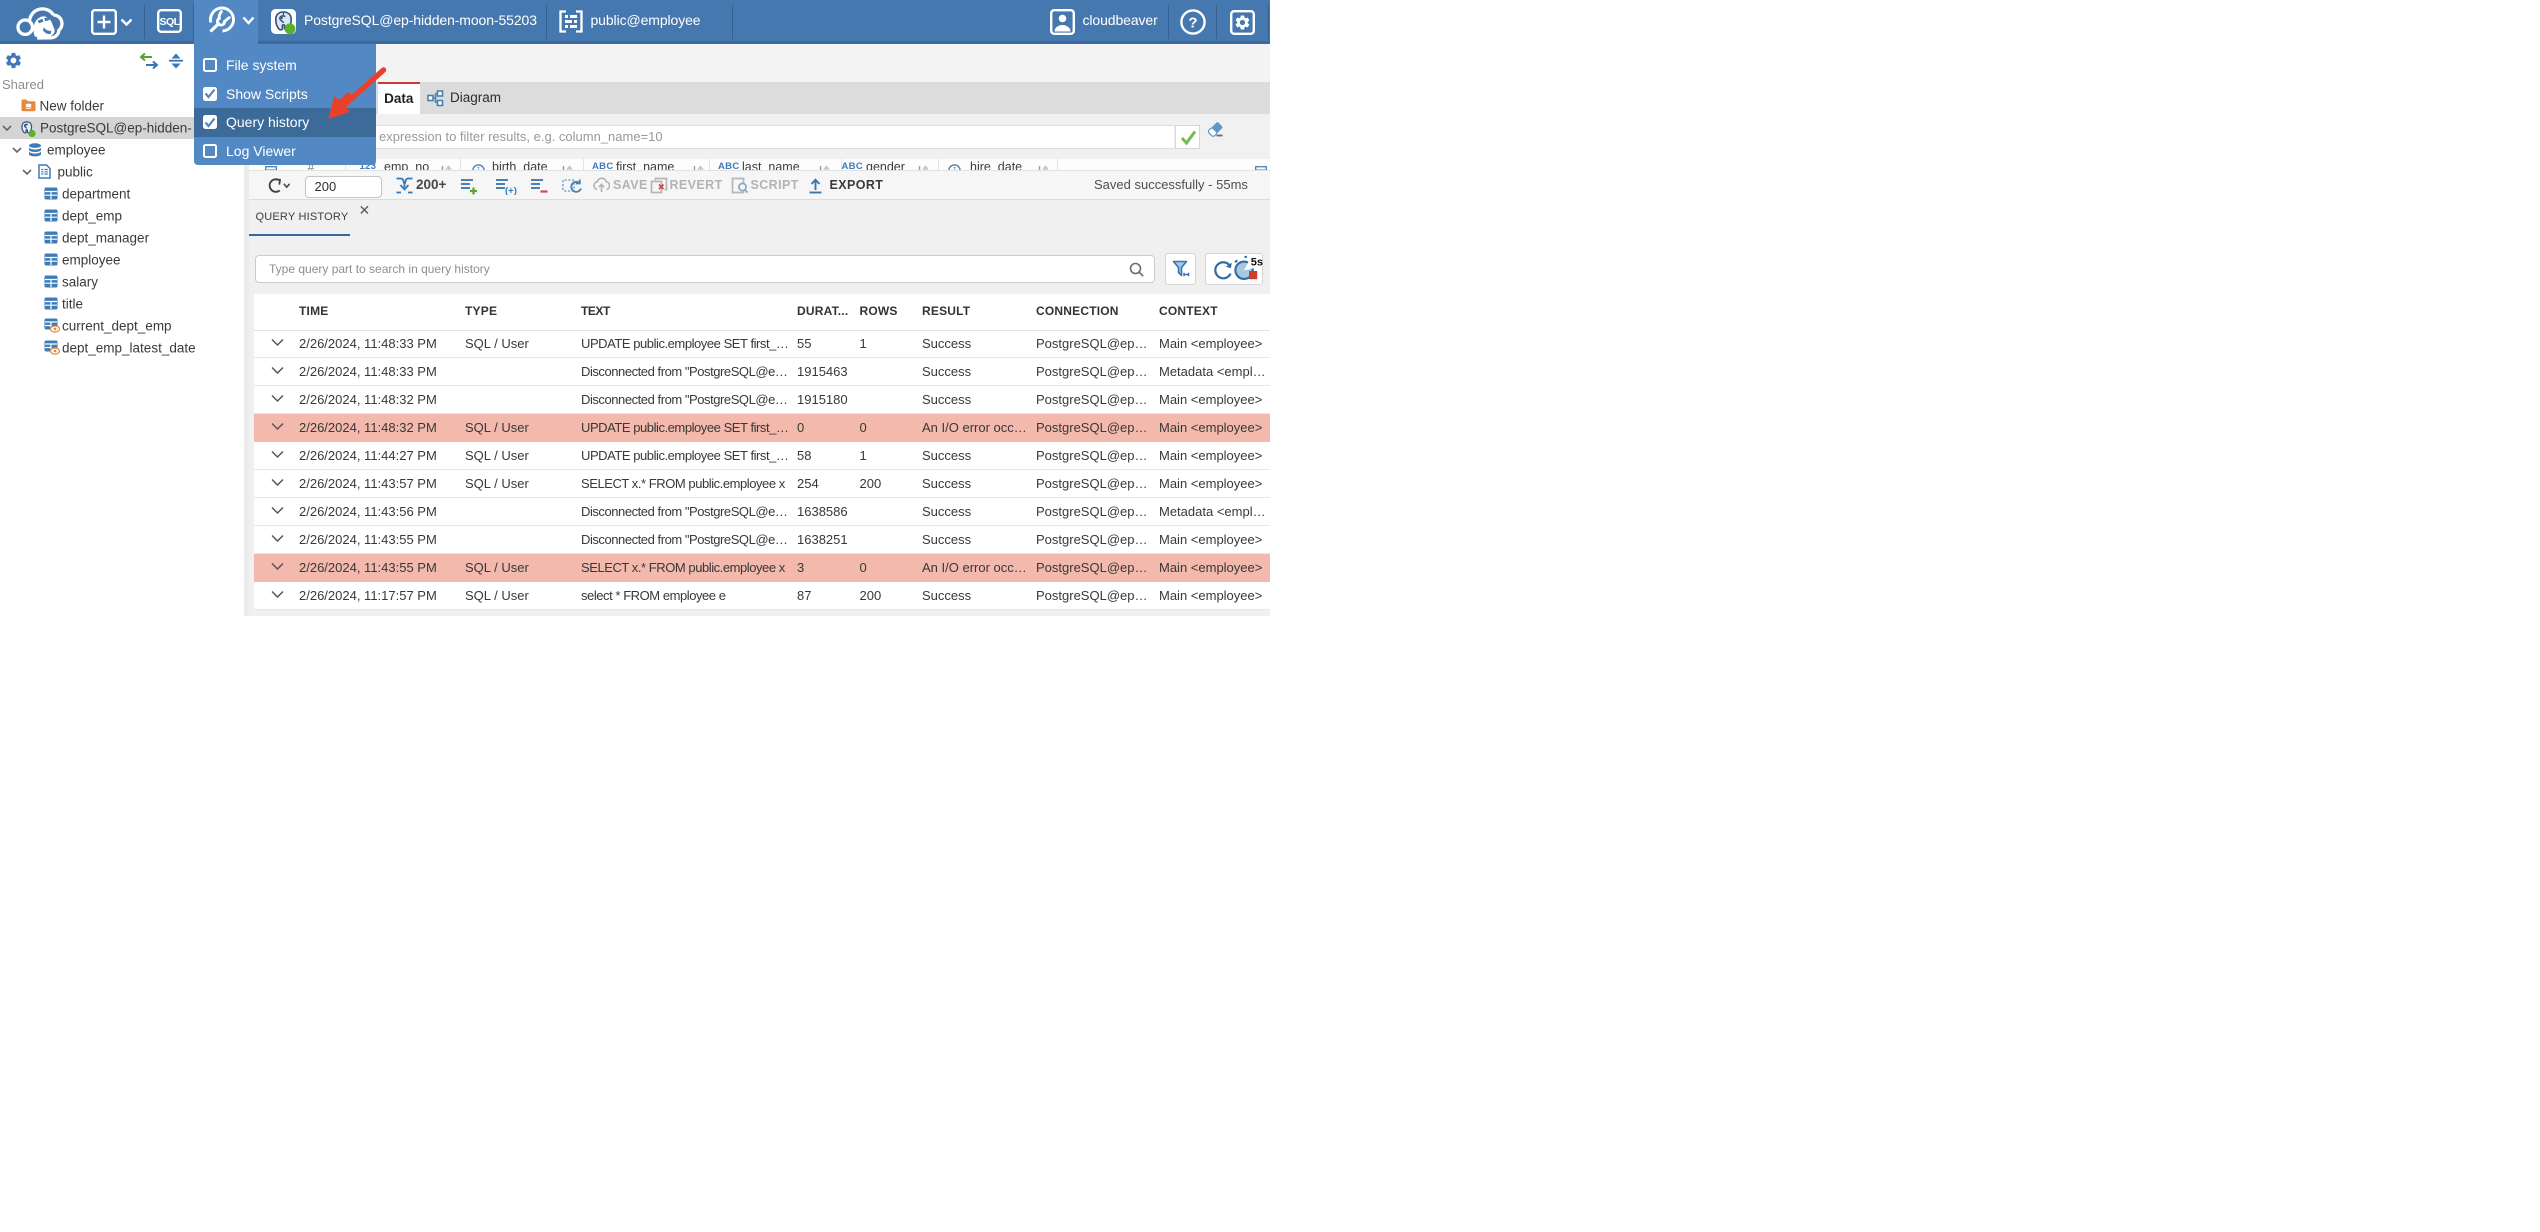 The width and height of the screenshot is (2540, 1232). I want to click on svg-text: 5s, so click(1256, 263).